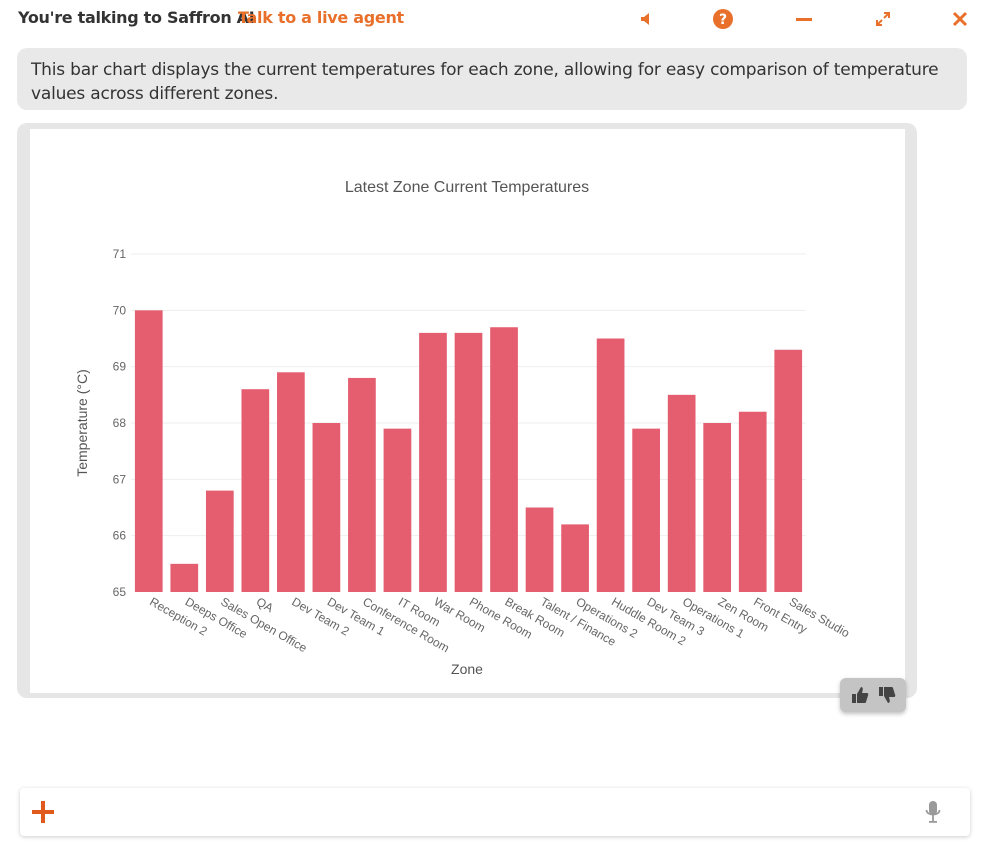 The width and height of the screenshot is (990, 850). What do you see at coordinates (82, 423) in the screenshot?
I see `y-axis-label: Temperature (°C)` at bounding box center [82, 423].